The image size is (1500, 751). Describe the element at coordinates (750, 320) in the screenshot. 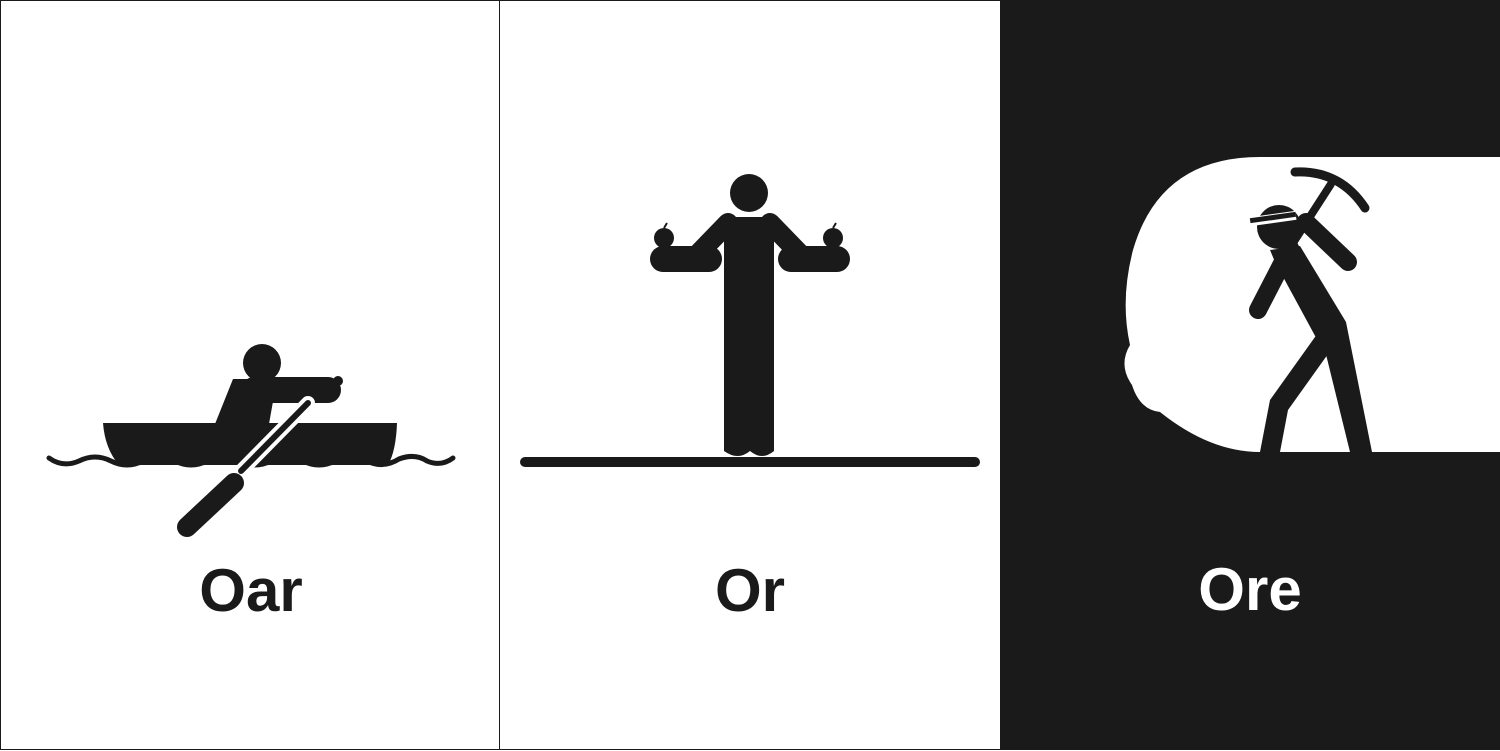

I see `person-choosing-icon` at that location.